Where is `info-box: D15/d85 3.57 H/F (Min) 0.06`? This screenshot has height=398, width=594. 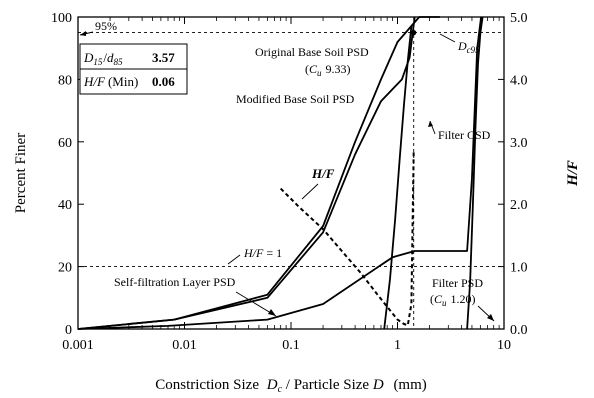 info-box: D15/d85 3.57 H/F (Min) 0.06 is located at coordinates (133, 69).